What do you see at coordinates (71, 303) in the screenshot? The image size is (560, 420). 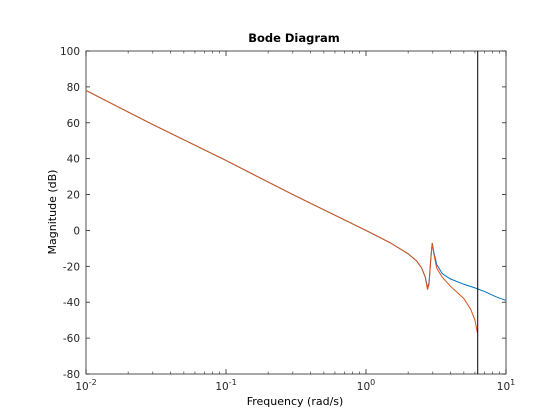 I see `y-tick-label: -40` at bounding box center [71, 303].